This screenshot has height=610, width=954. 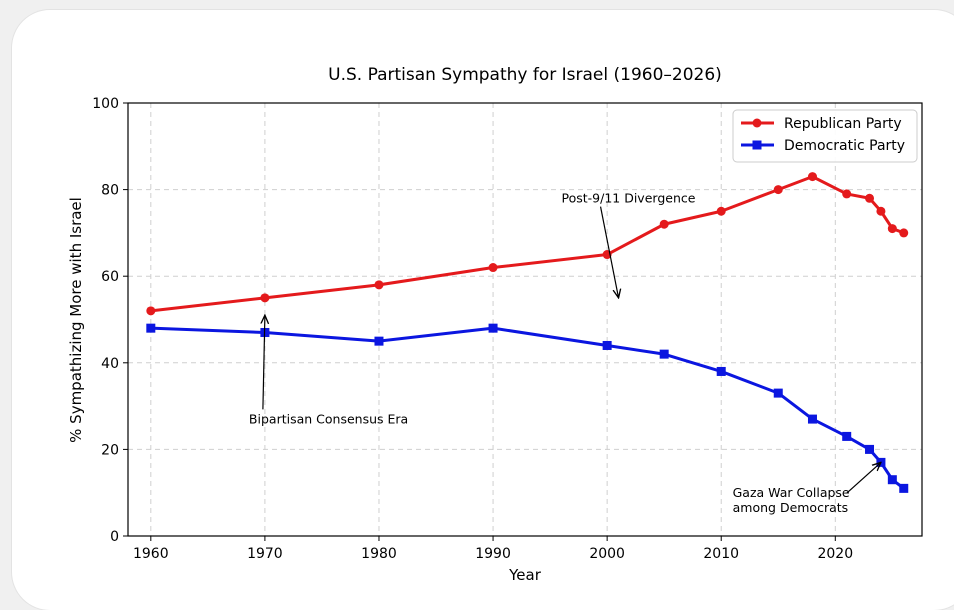 I want to click on y-tick-label: 80, so click(x=110, y=191).